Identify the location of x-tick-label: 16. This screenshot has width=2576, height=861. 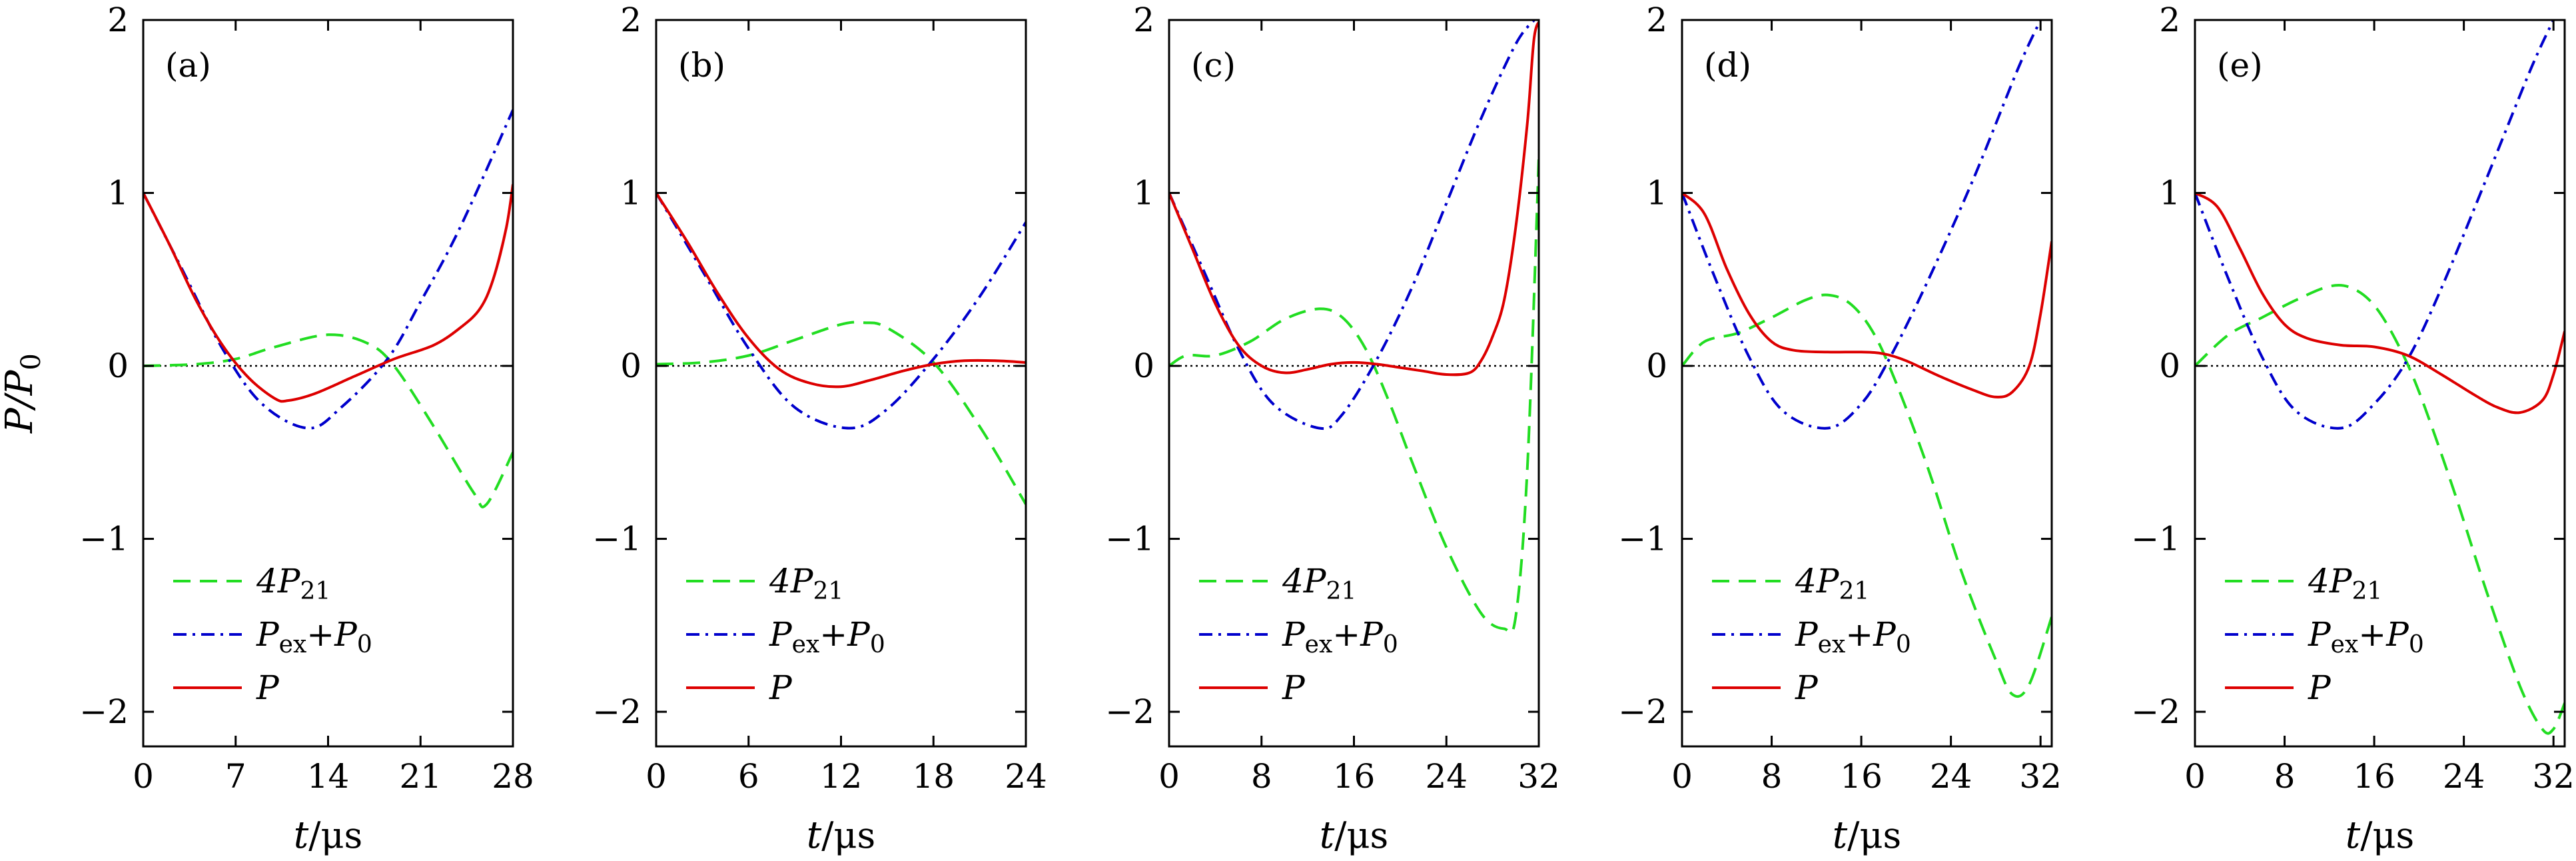
(2374, 777).